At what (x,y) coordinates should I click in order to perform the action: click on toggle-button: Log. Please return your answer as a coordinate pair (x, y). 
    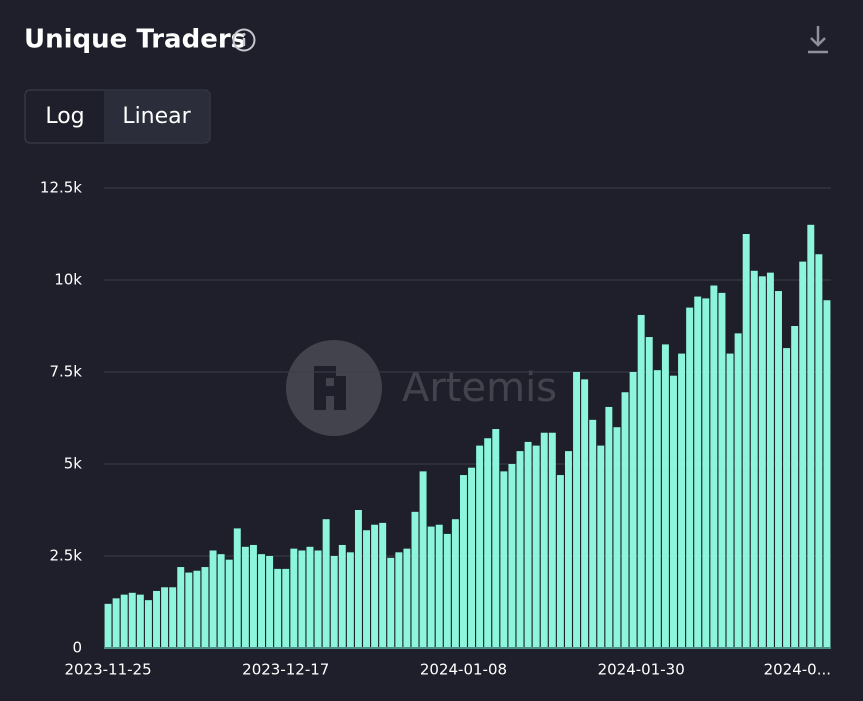
    Looking at the image, I should click on (64, 116).